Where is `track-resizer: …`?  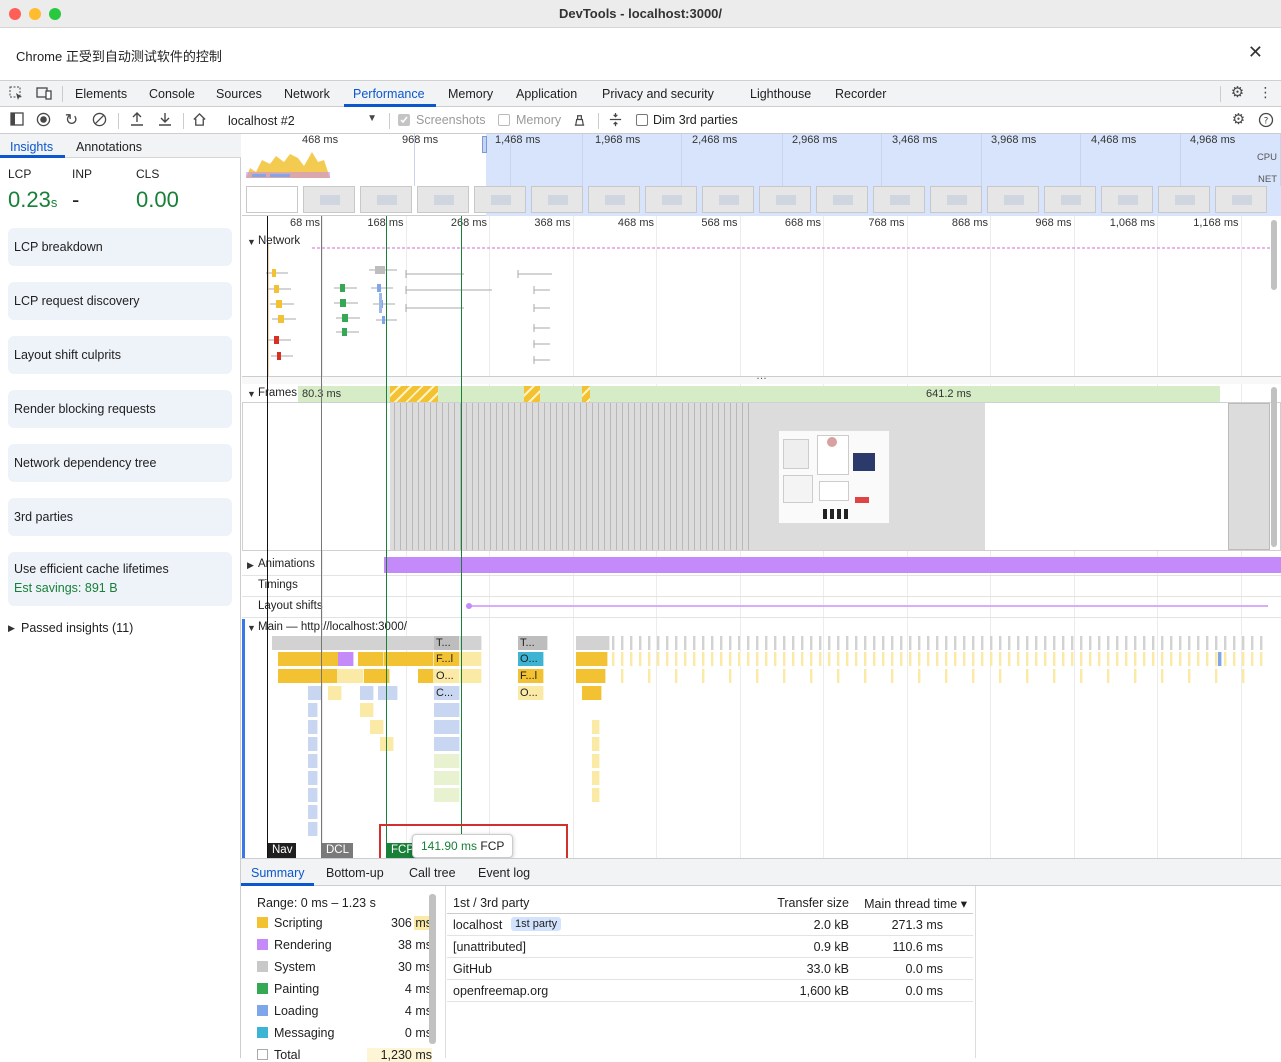
track-resizer: … is located at coordinates (761, 377).